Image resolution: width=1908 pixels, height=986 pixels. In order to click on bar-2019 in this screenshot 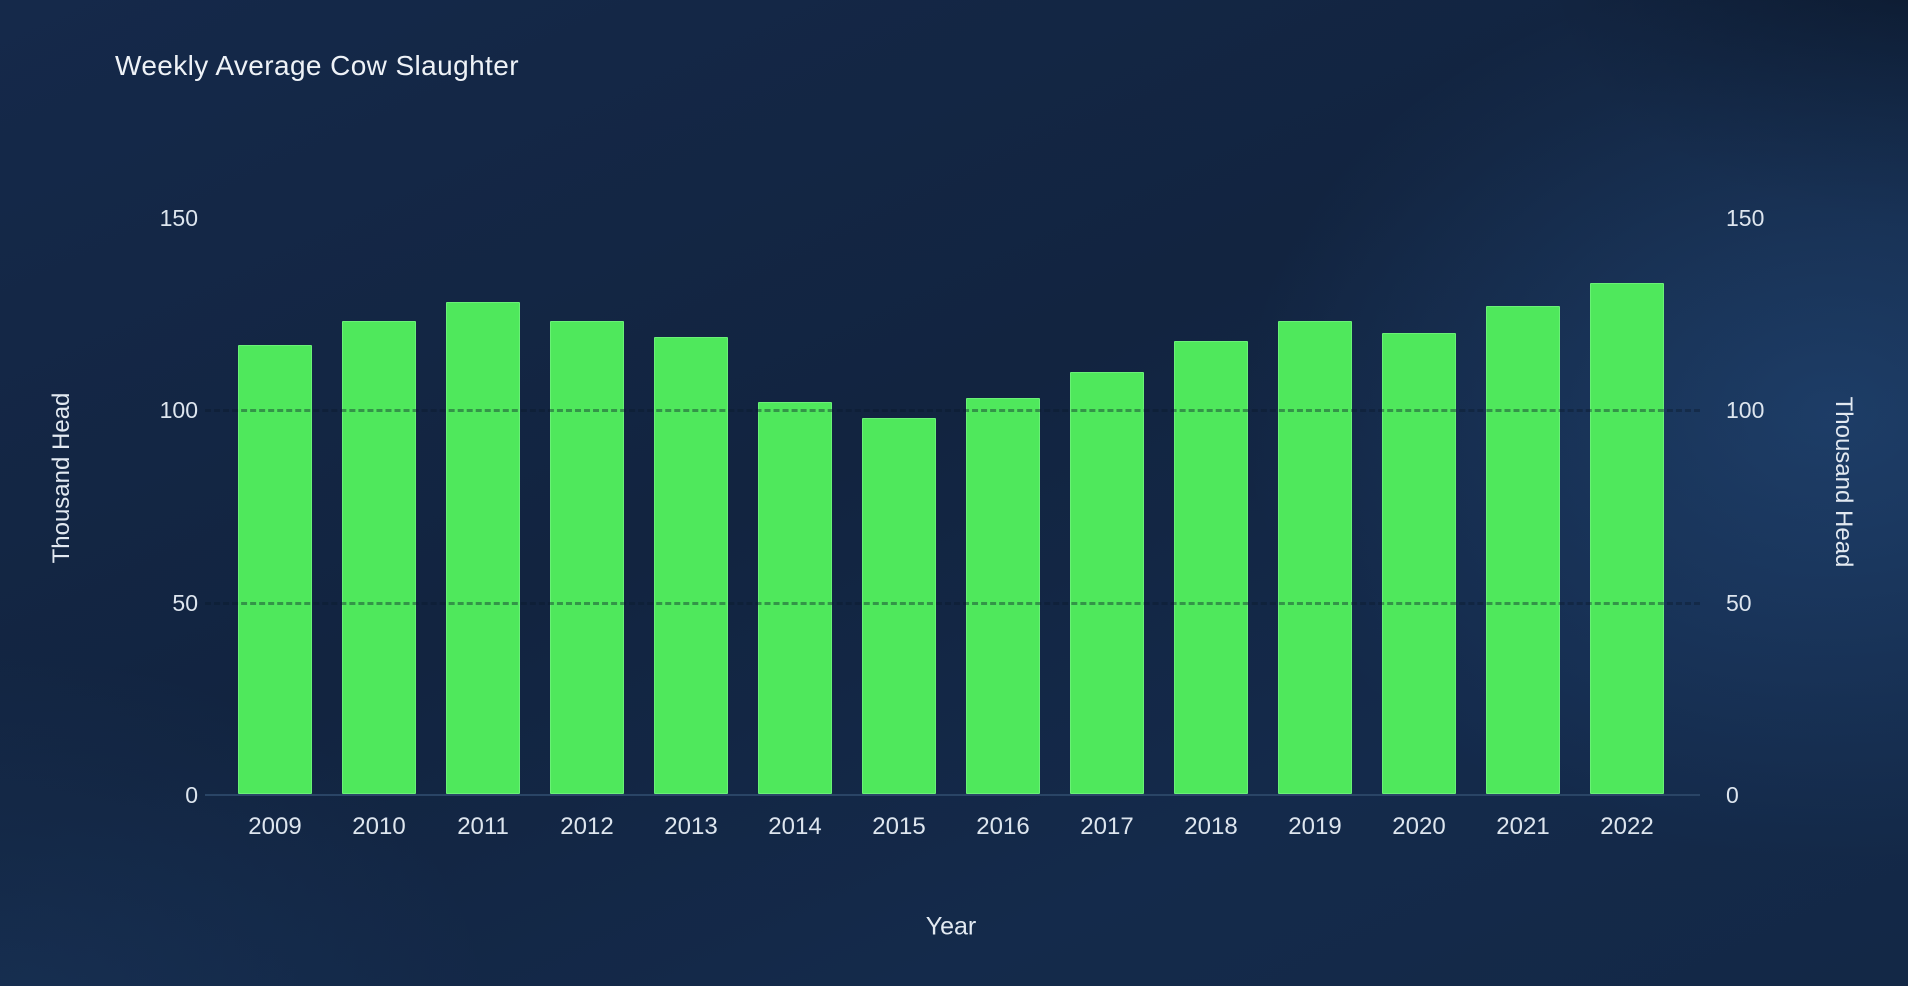, I will do `click(1315, 557)`.